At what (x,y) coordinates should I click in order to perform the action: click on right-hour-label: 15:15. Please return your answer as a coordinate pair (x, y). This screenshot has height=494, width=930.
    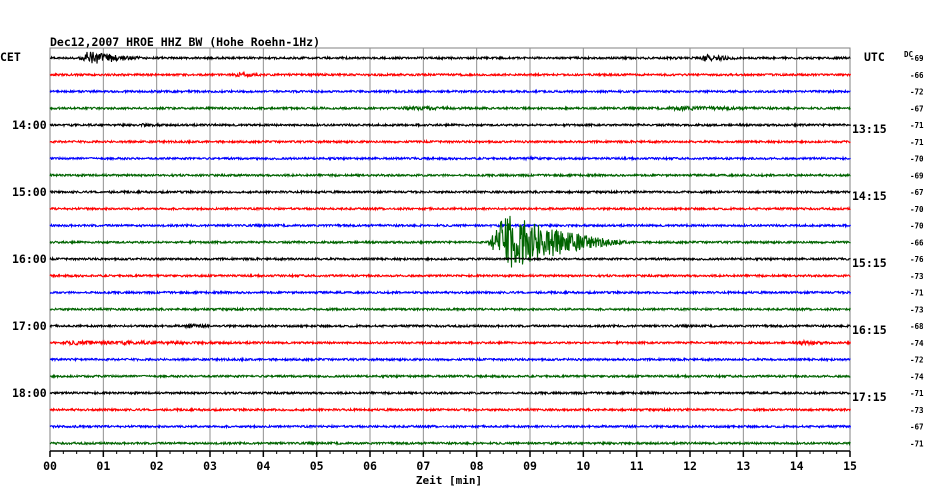
    Looking at the image, I should click on (869, 263).